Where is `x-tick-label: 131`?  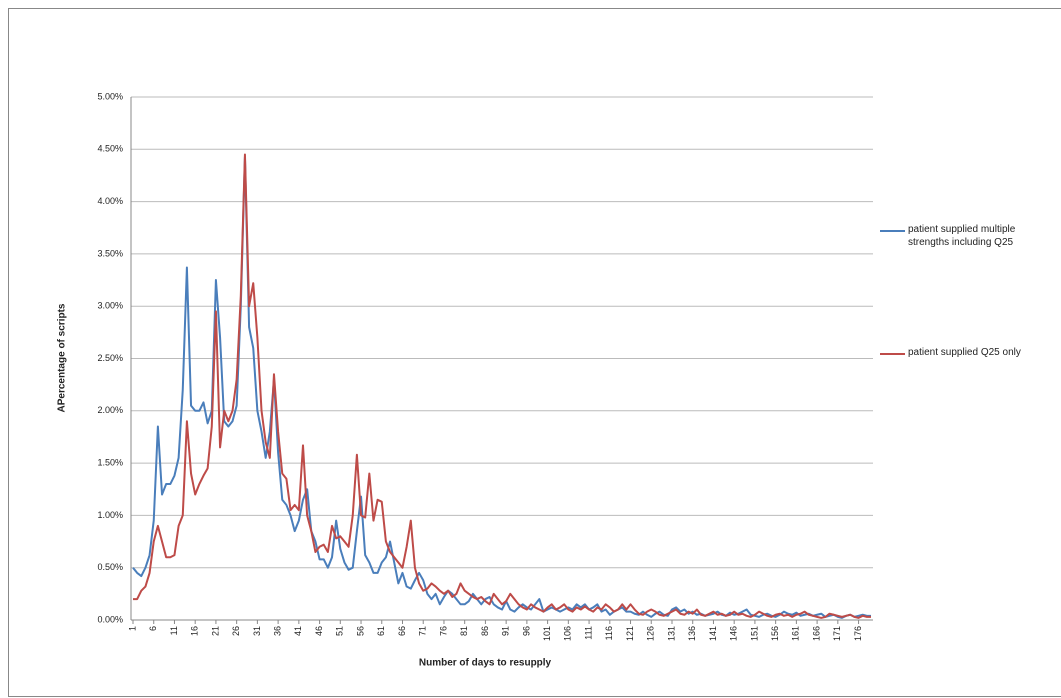 x-tick-label: 131 is located at coordinates (671, 633).